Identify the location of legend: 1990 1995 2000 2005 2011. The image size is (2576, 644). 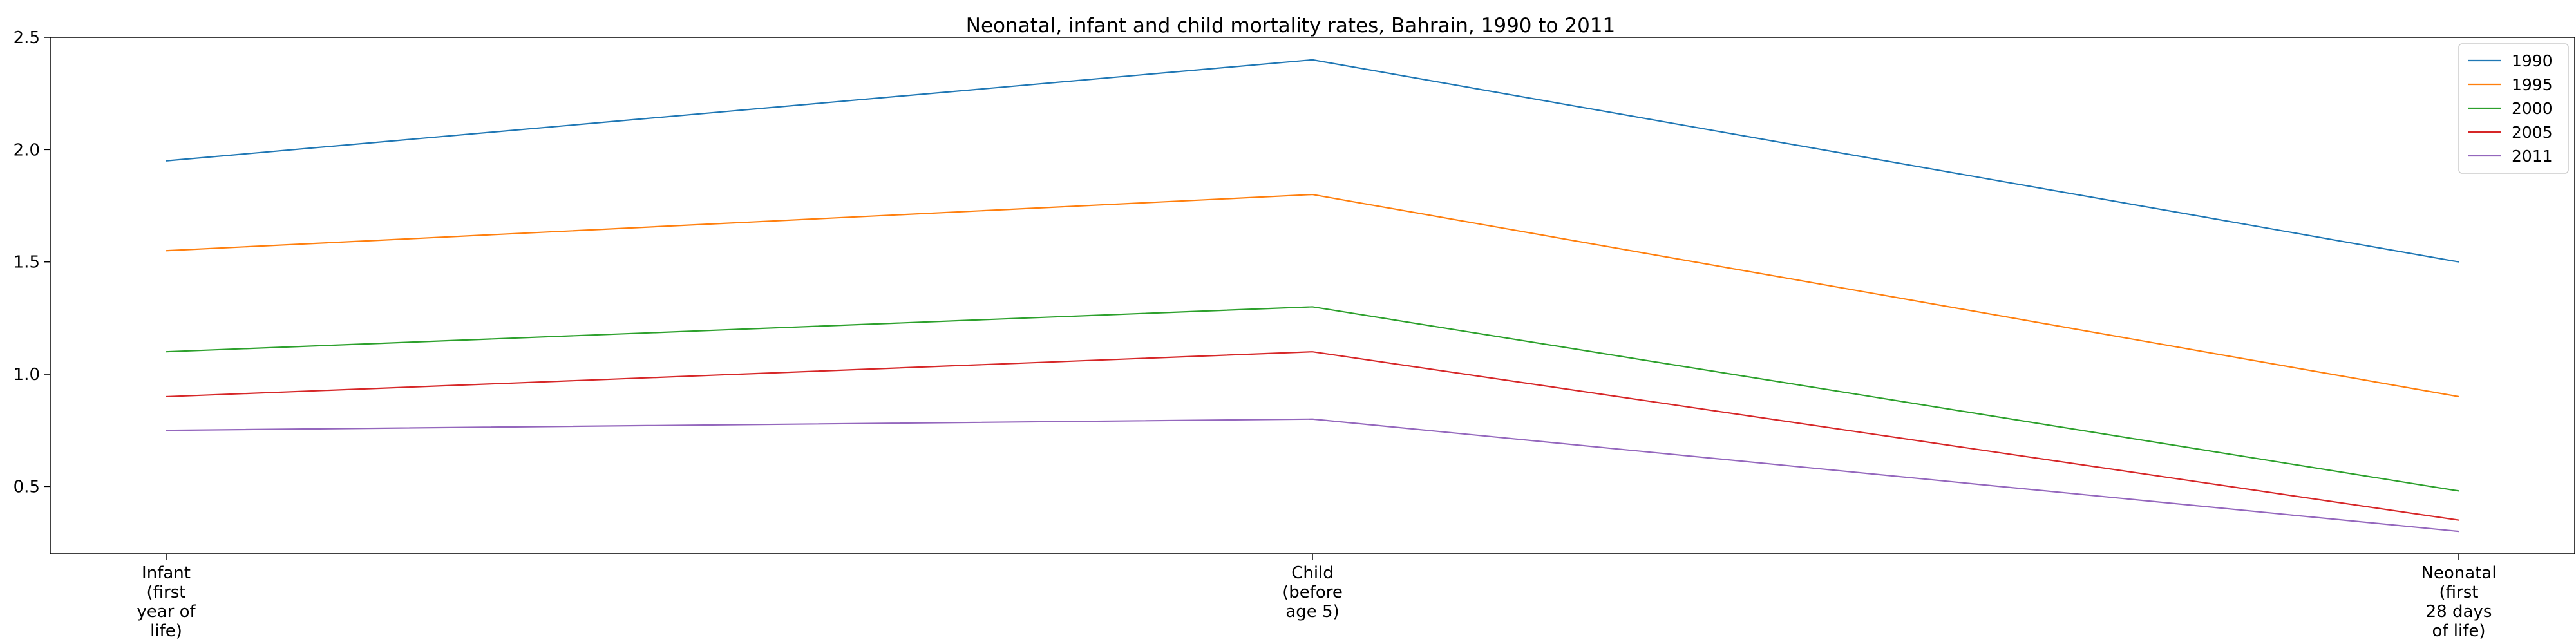
(2514, 108).